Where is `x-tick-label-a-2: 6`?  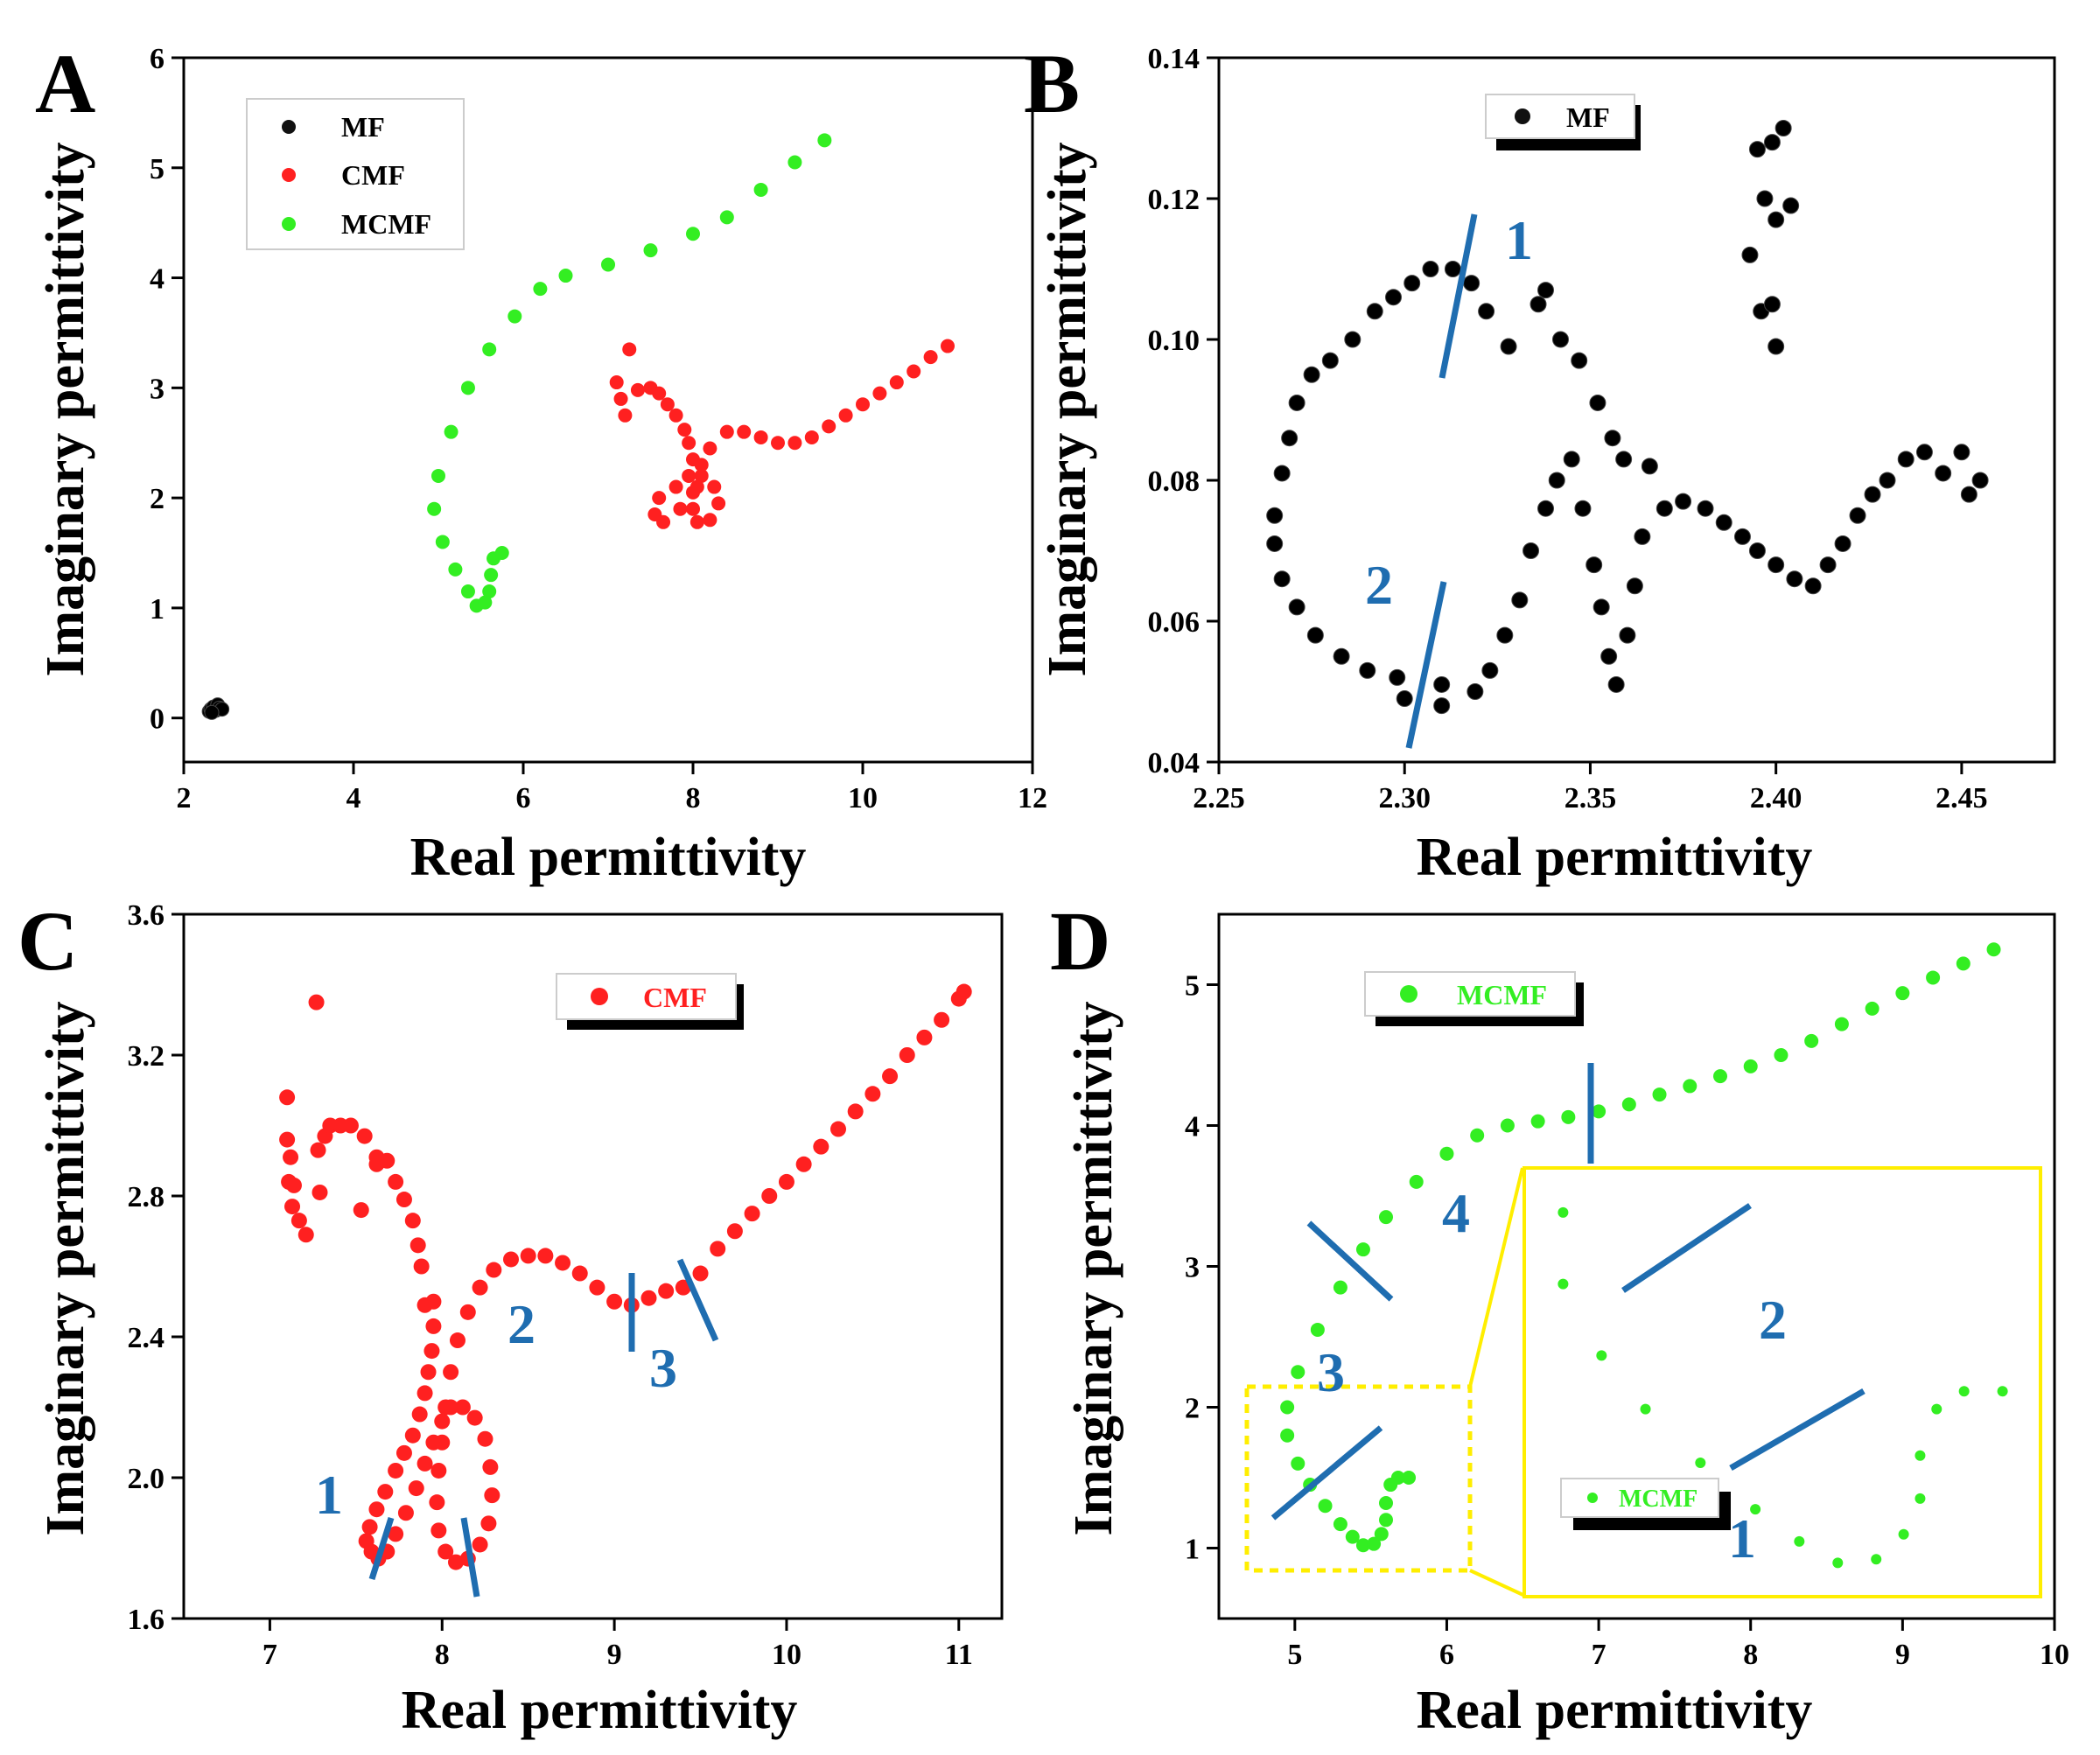 x-tick-label-a-2: 6 is located at coordinates (523, 798).